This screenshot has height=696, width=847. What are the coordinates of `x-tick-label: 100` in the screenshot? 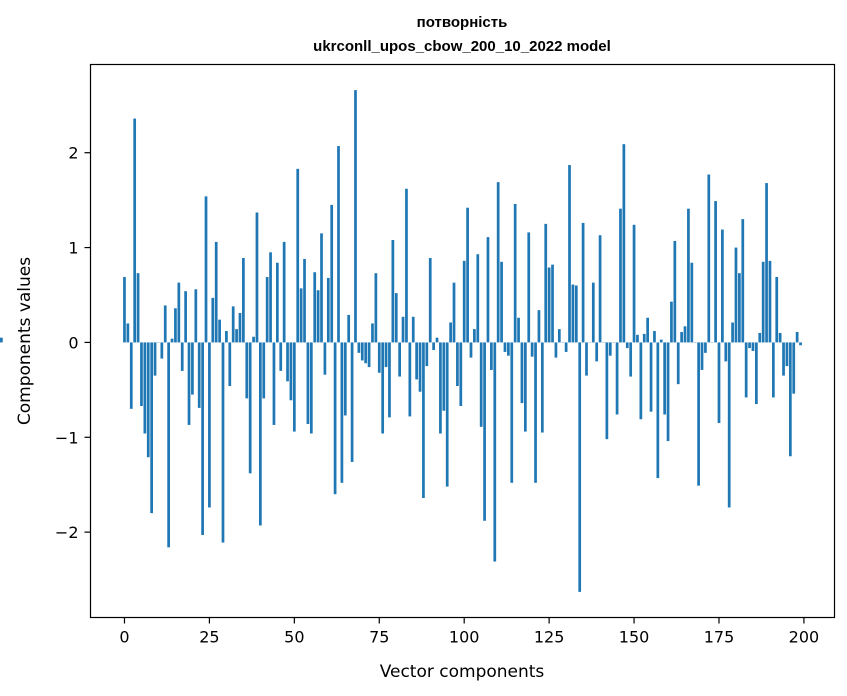 It's located at (464, 637).